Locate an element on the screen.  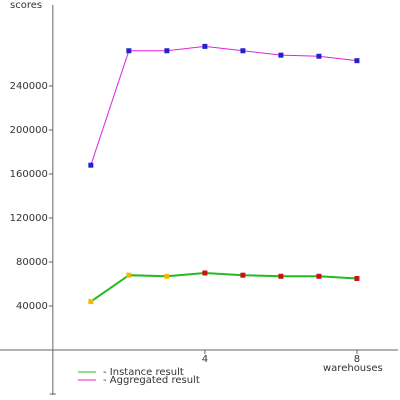
y-tick-label: 160000 is located at coordinates (29, 174).